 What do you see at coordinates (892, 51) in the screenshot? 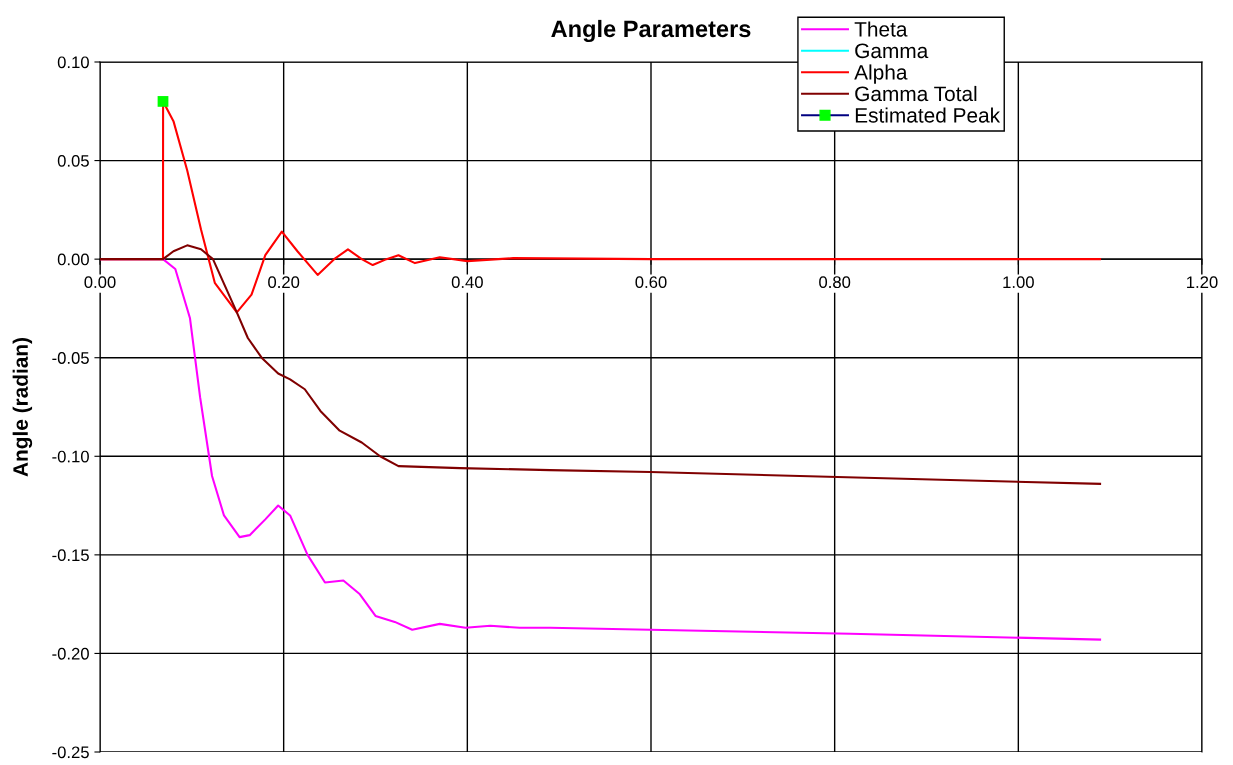
I see `legend-label: Gamma` at bounding box center [892, 51].